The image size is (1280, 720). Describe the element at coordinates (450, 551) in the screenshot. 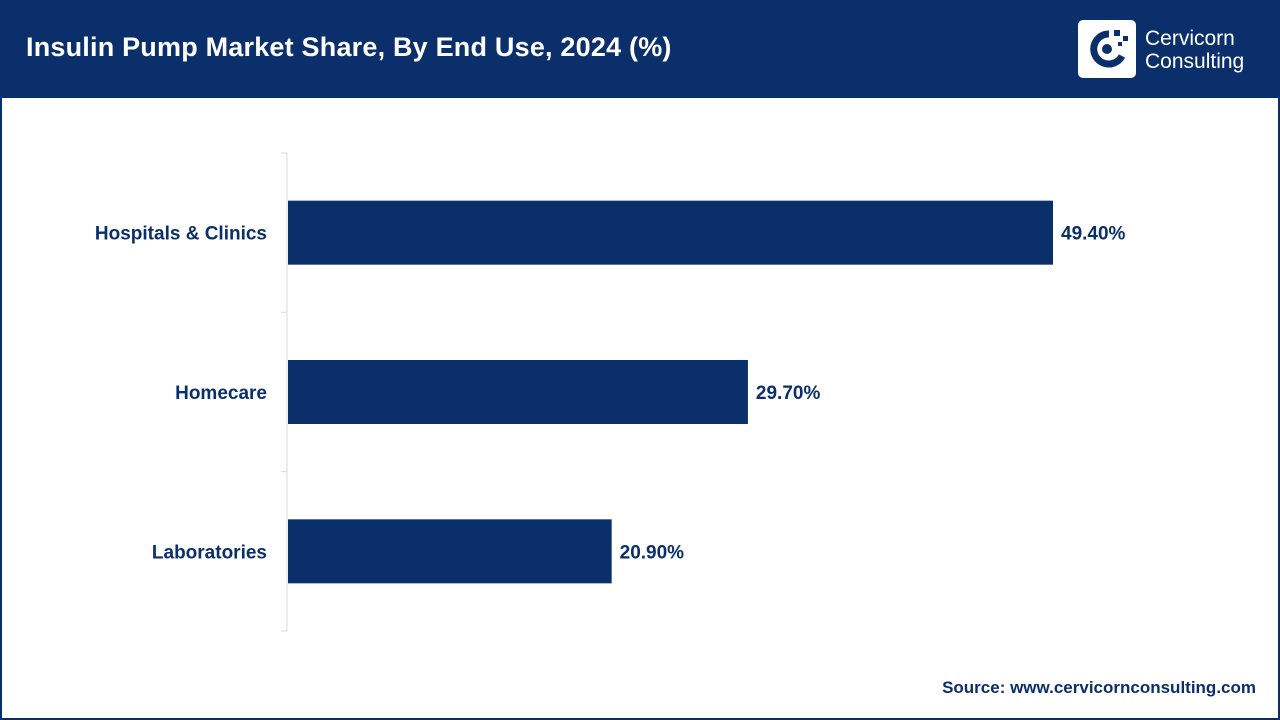

I see `bar-laboratories` at that location.